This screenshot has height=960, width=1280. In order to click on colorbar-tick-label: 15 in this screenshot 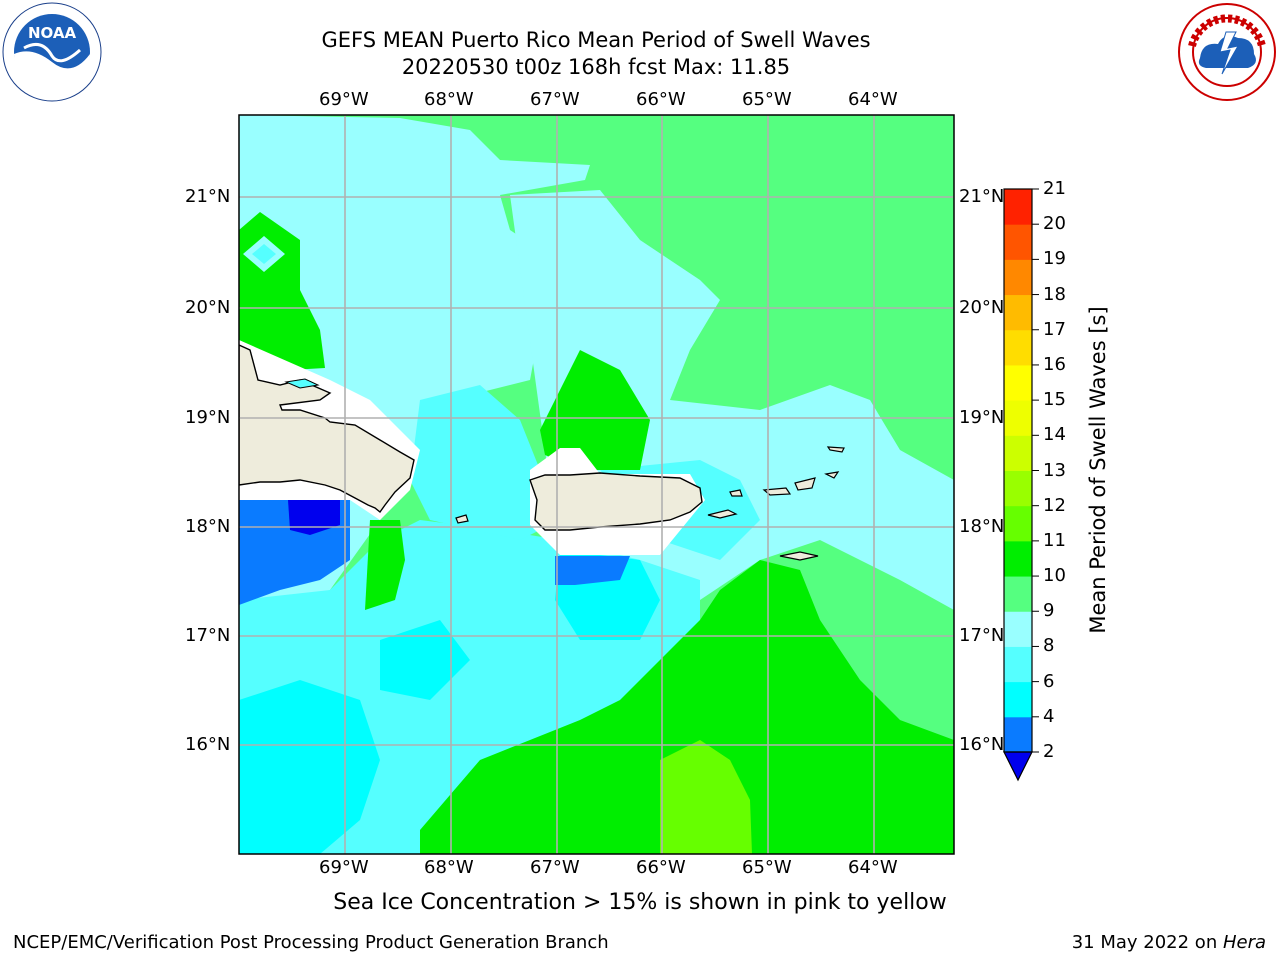, I will do `click(1054, 400)`.